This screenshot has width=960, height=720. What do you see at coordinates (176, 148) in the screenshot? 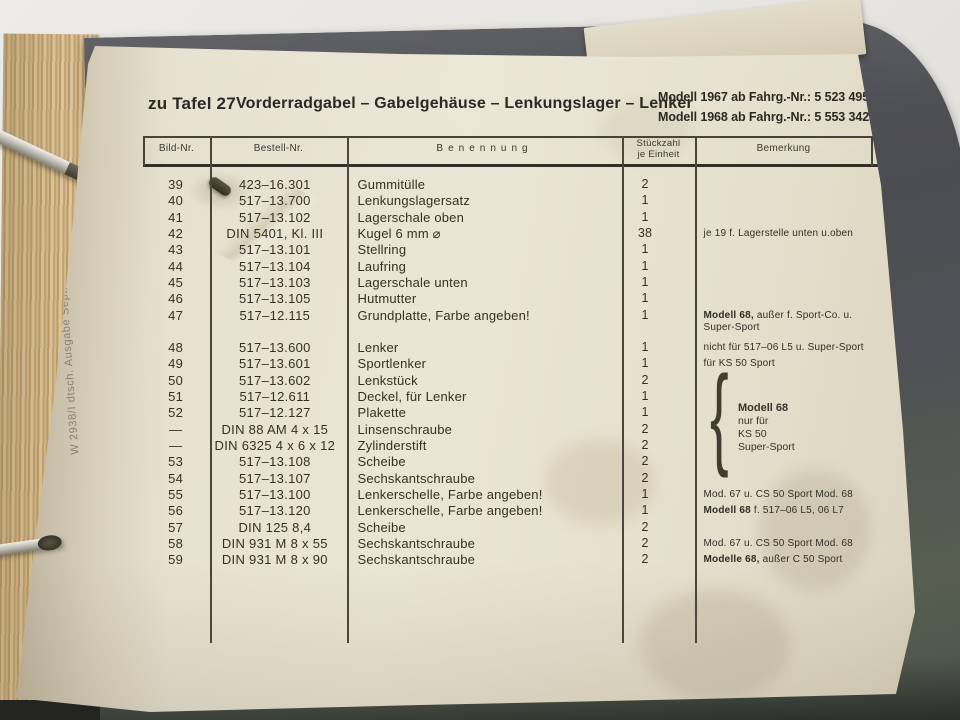
I see `header-bild-nr: Bild-Nr.` at bounding box center [176, 148].